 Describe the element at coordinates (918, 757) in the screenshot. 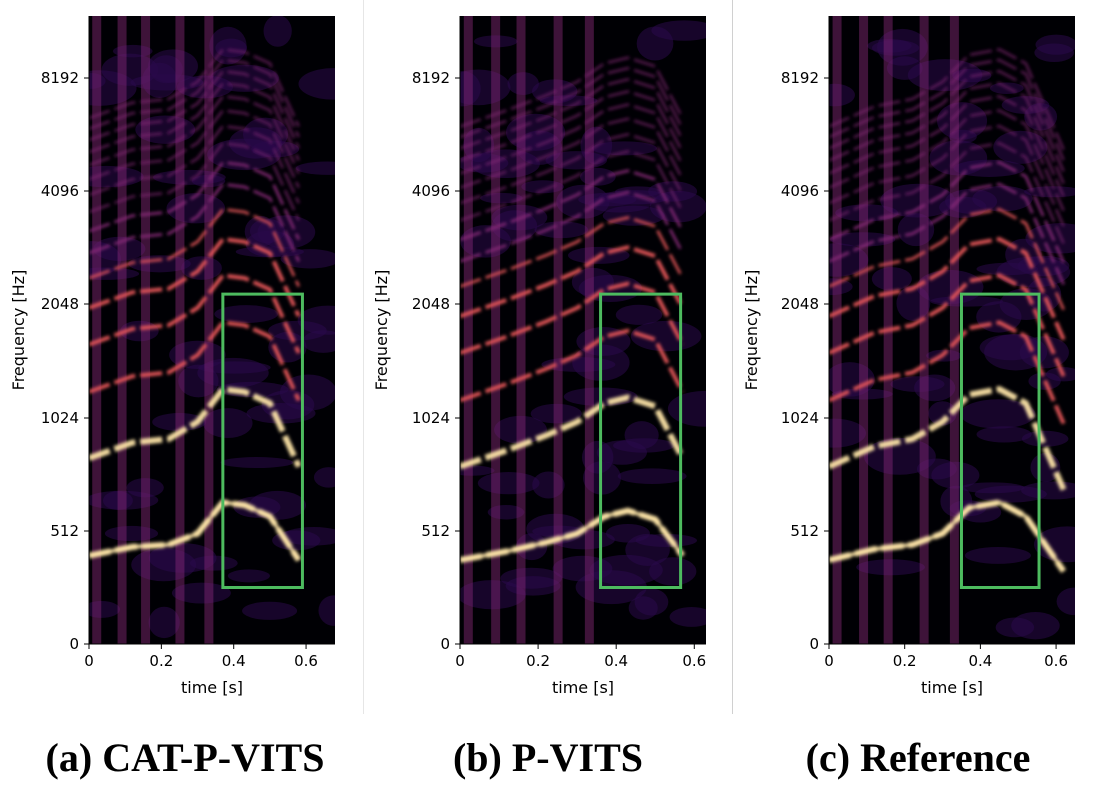

I see `caption-reference: (c) Reference` at that location.